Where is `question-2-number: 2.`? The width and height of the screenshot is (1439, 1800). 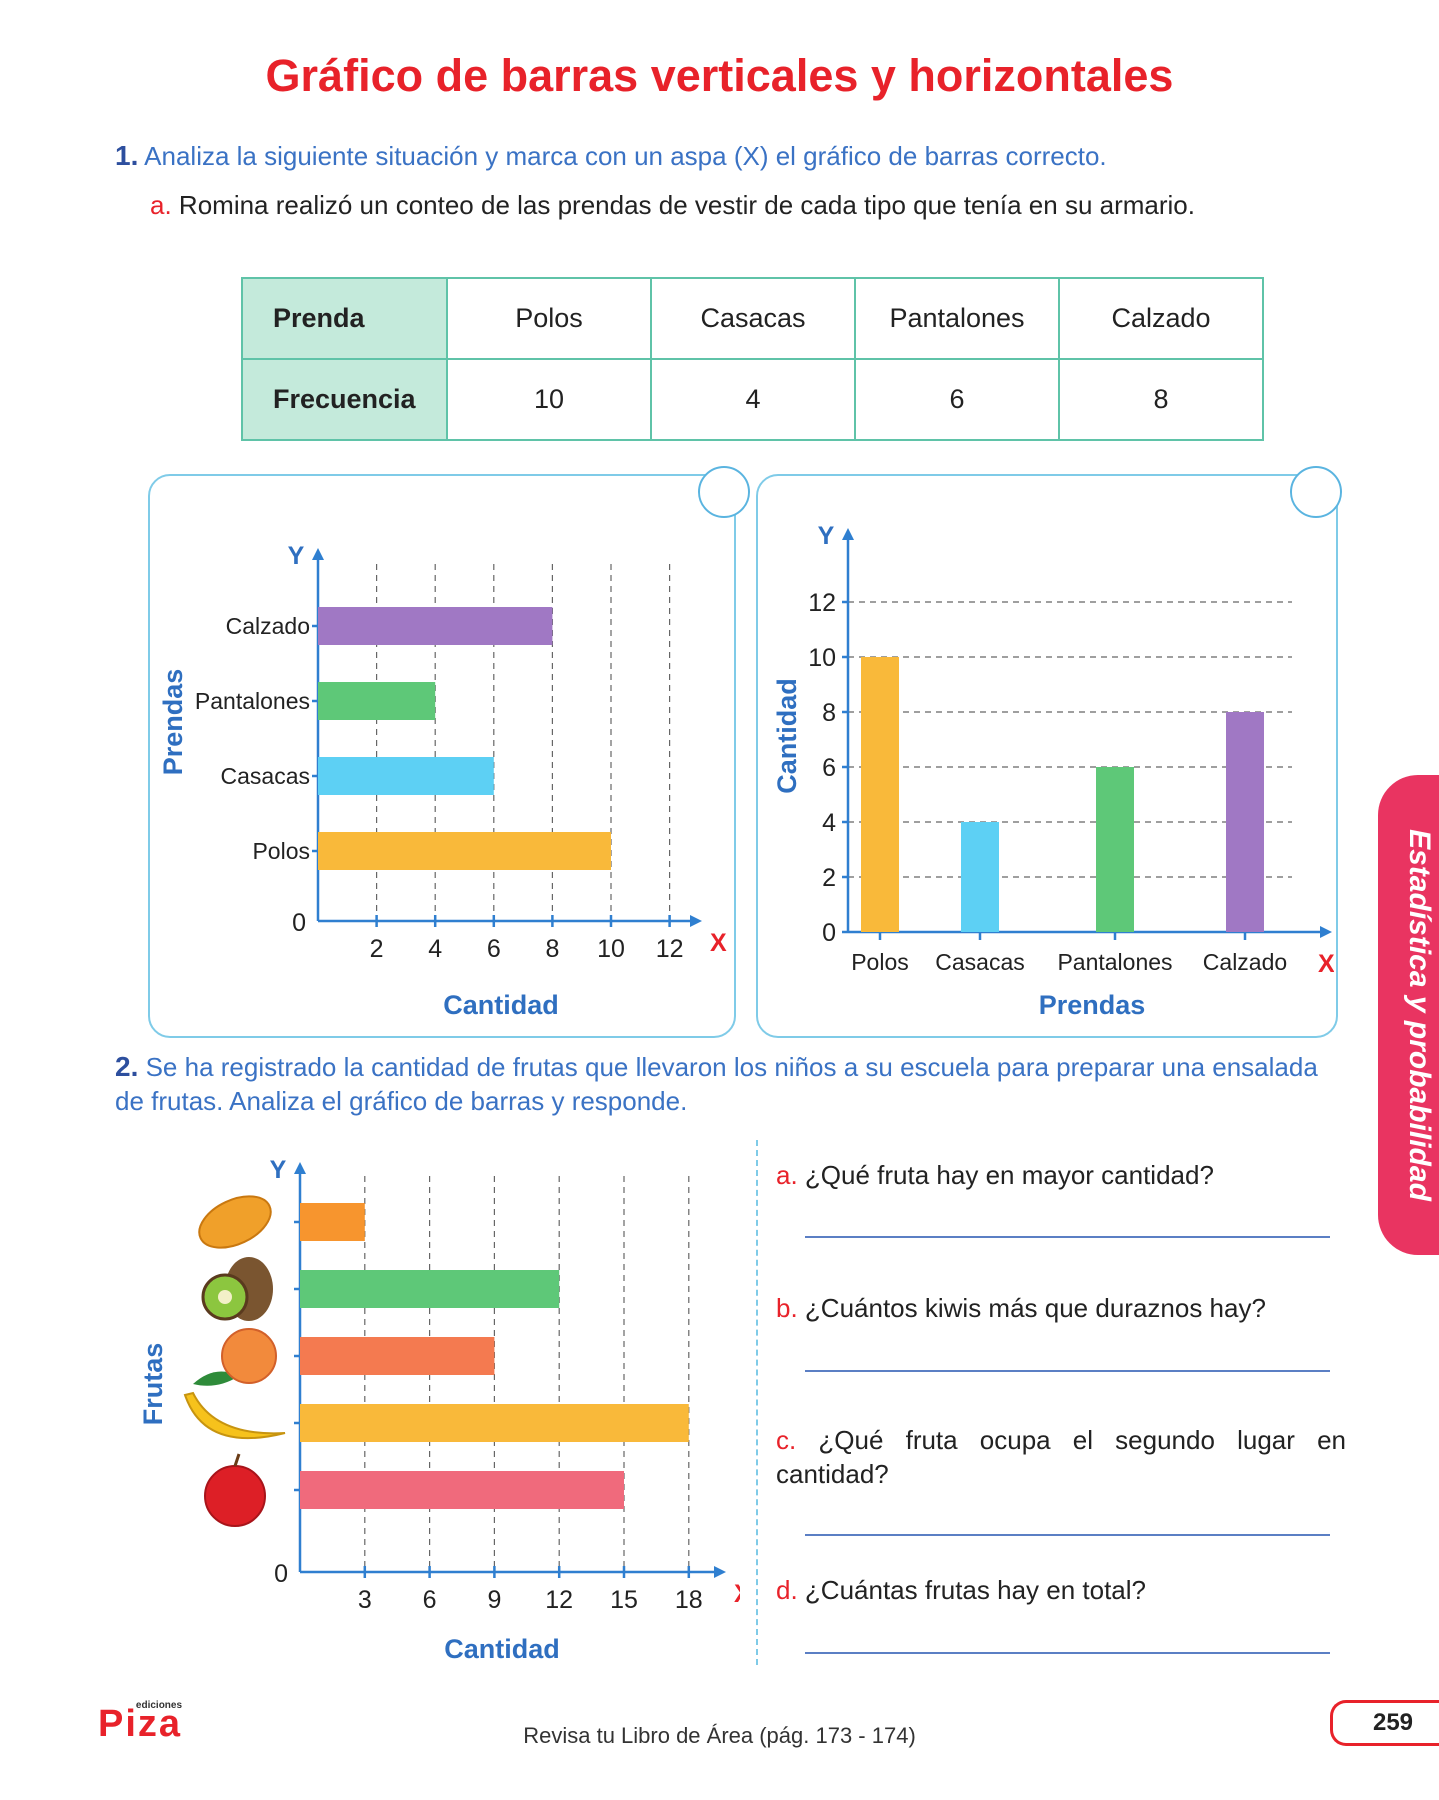 question-2-number: 2. is located at coordinates (127, 1066).